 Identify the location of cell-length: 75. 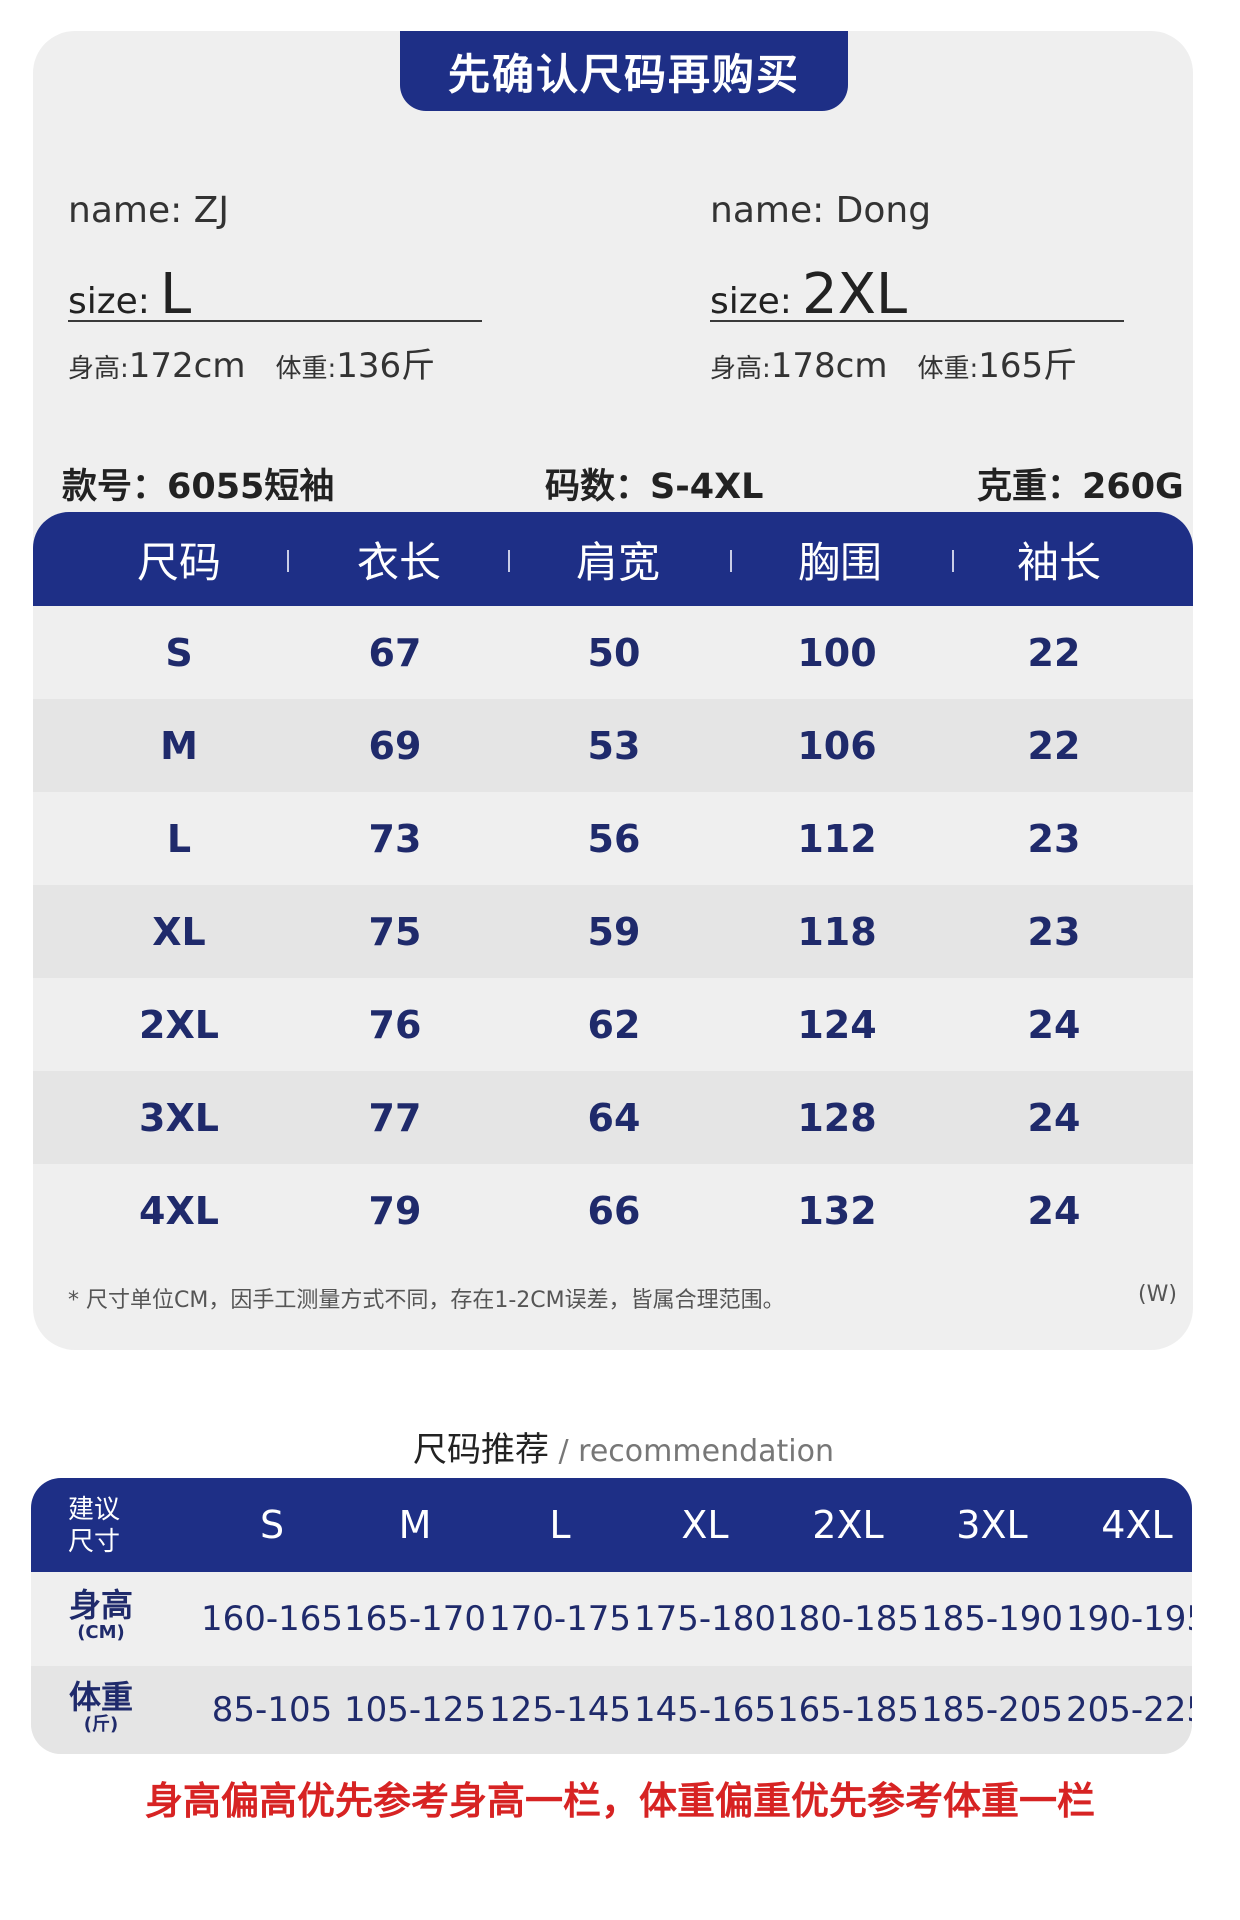
(395, 931).